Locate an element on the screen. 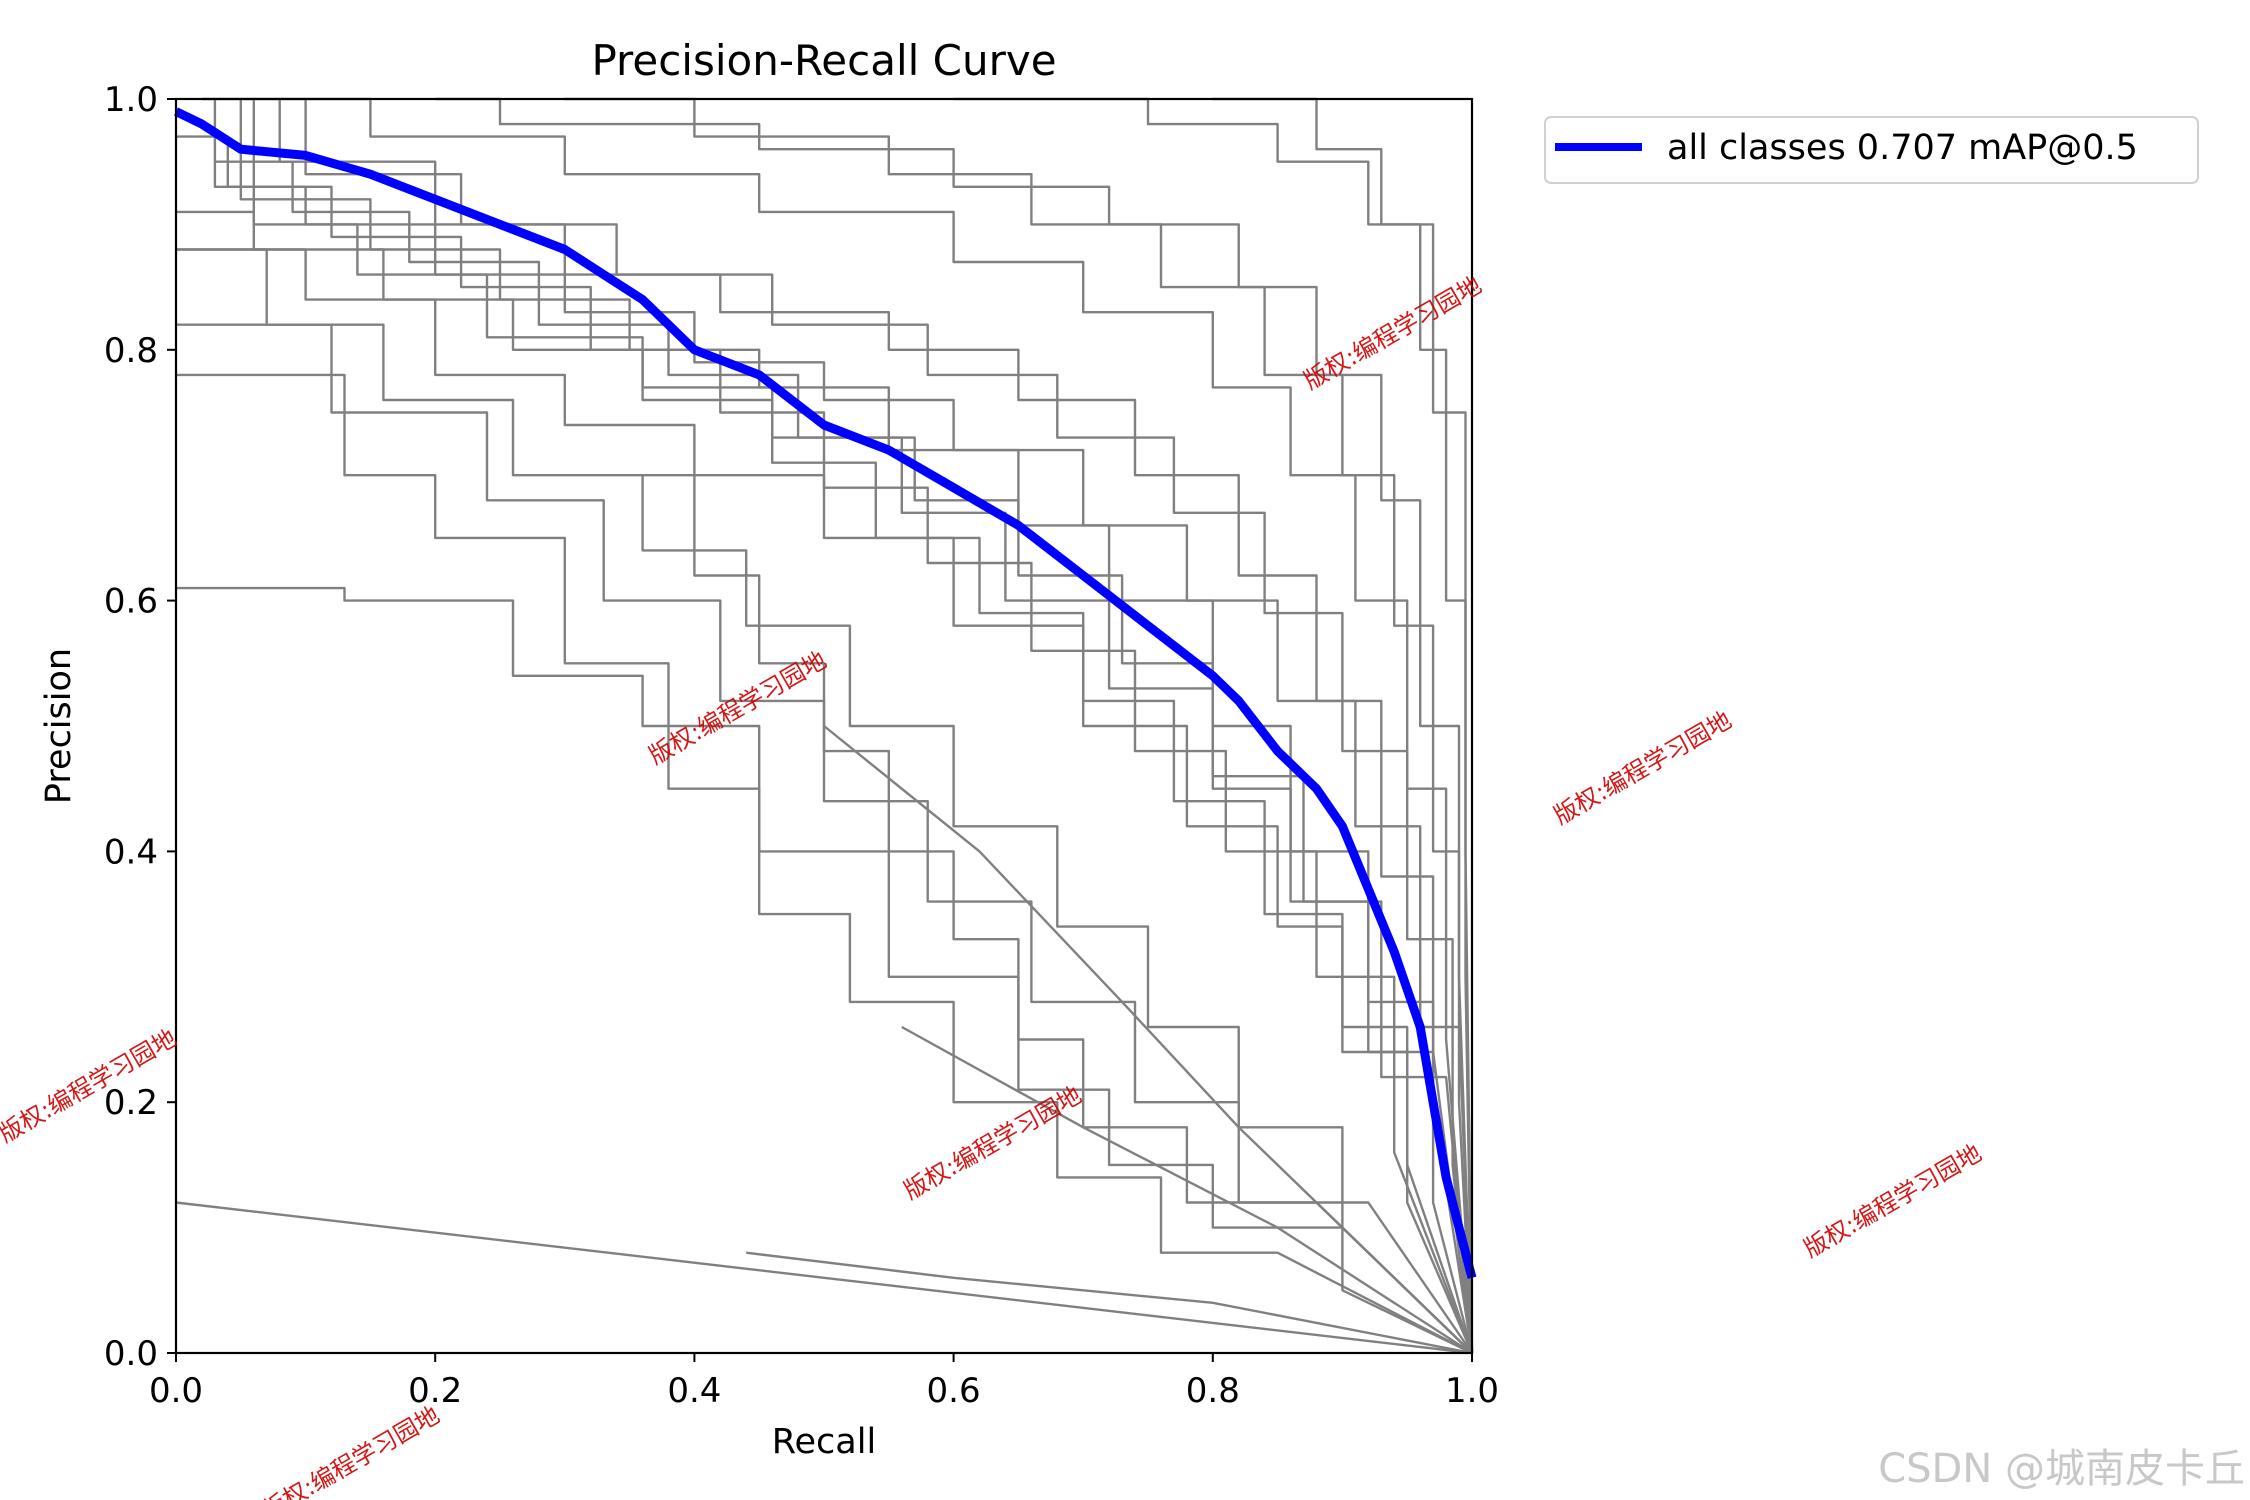  chart-title: Precision-Recall Curve is located at coordinates (823, 60).